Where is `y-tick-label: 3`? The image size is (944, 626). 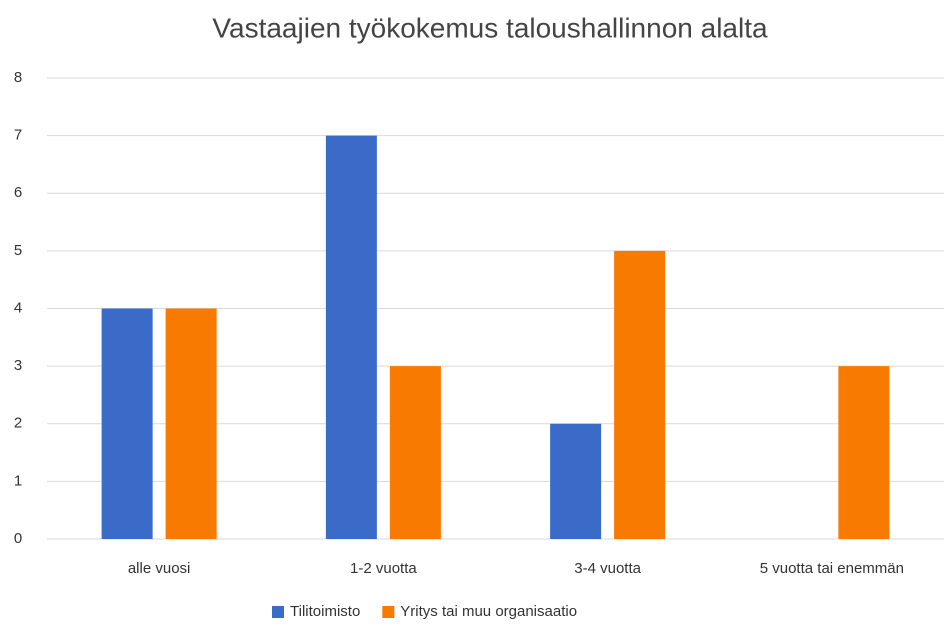
y-tick-label: 3 is located at coordinates (18, 365).